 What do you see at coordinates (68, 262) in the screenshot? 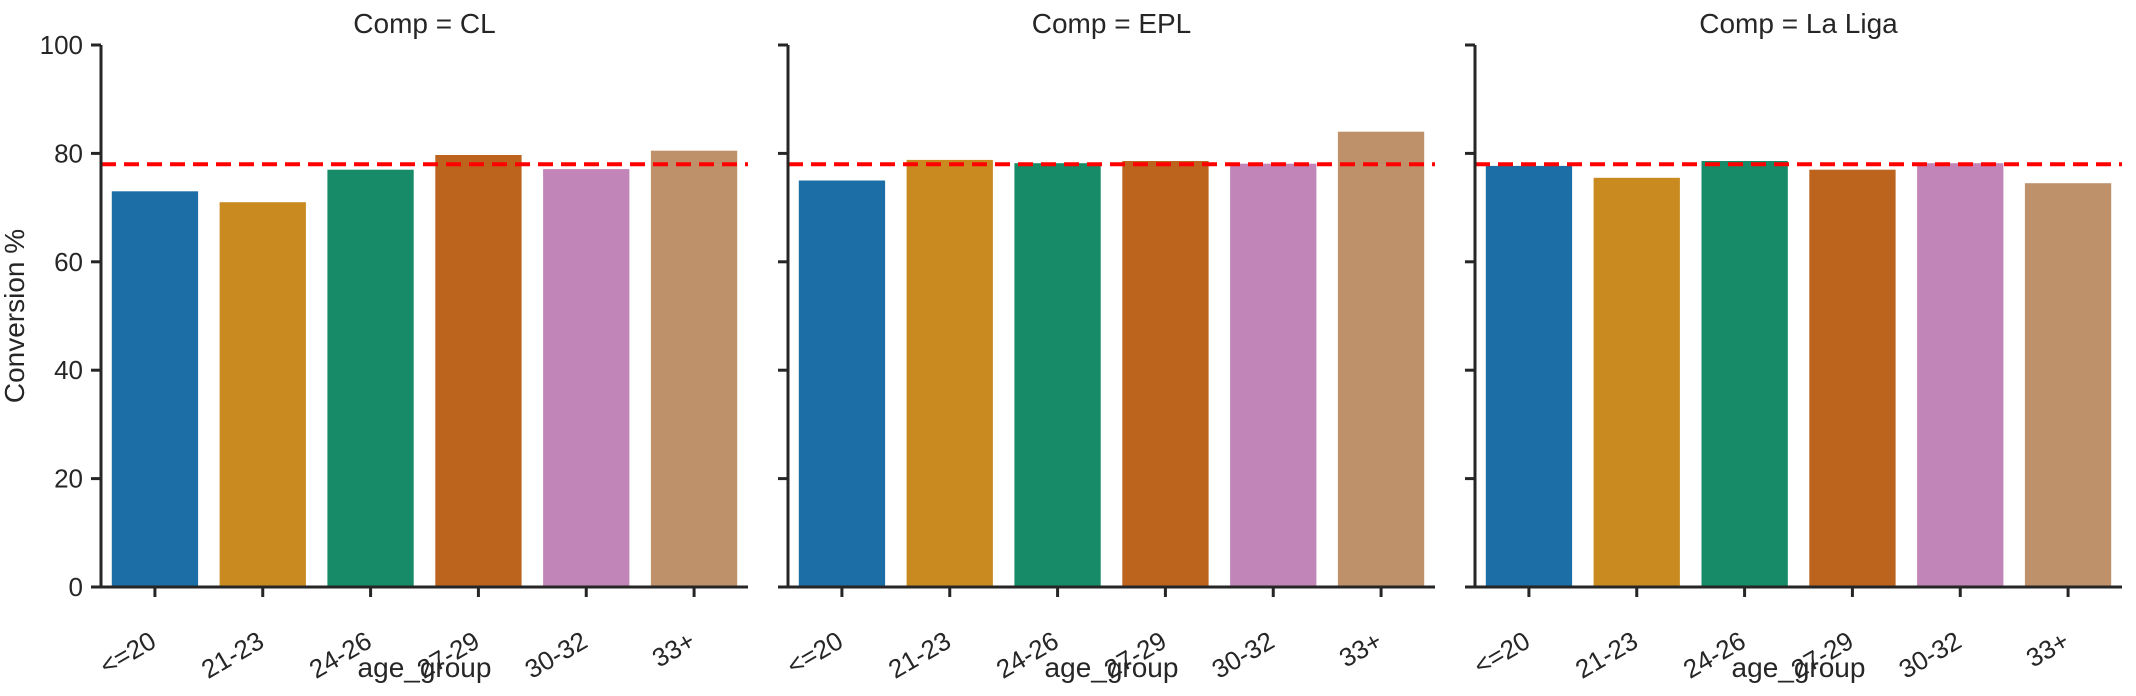
I see `y-tick-label: 60` at bounding box center [68, 262].